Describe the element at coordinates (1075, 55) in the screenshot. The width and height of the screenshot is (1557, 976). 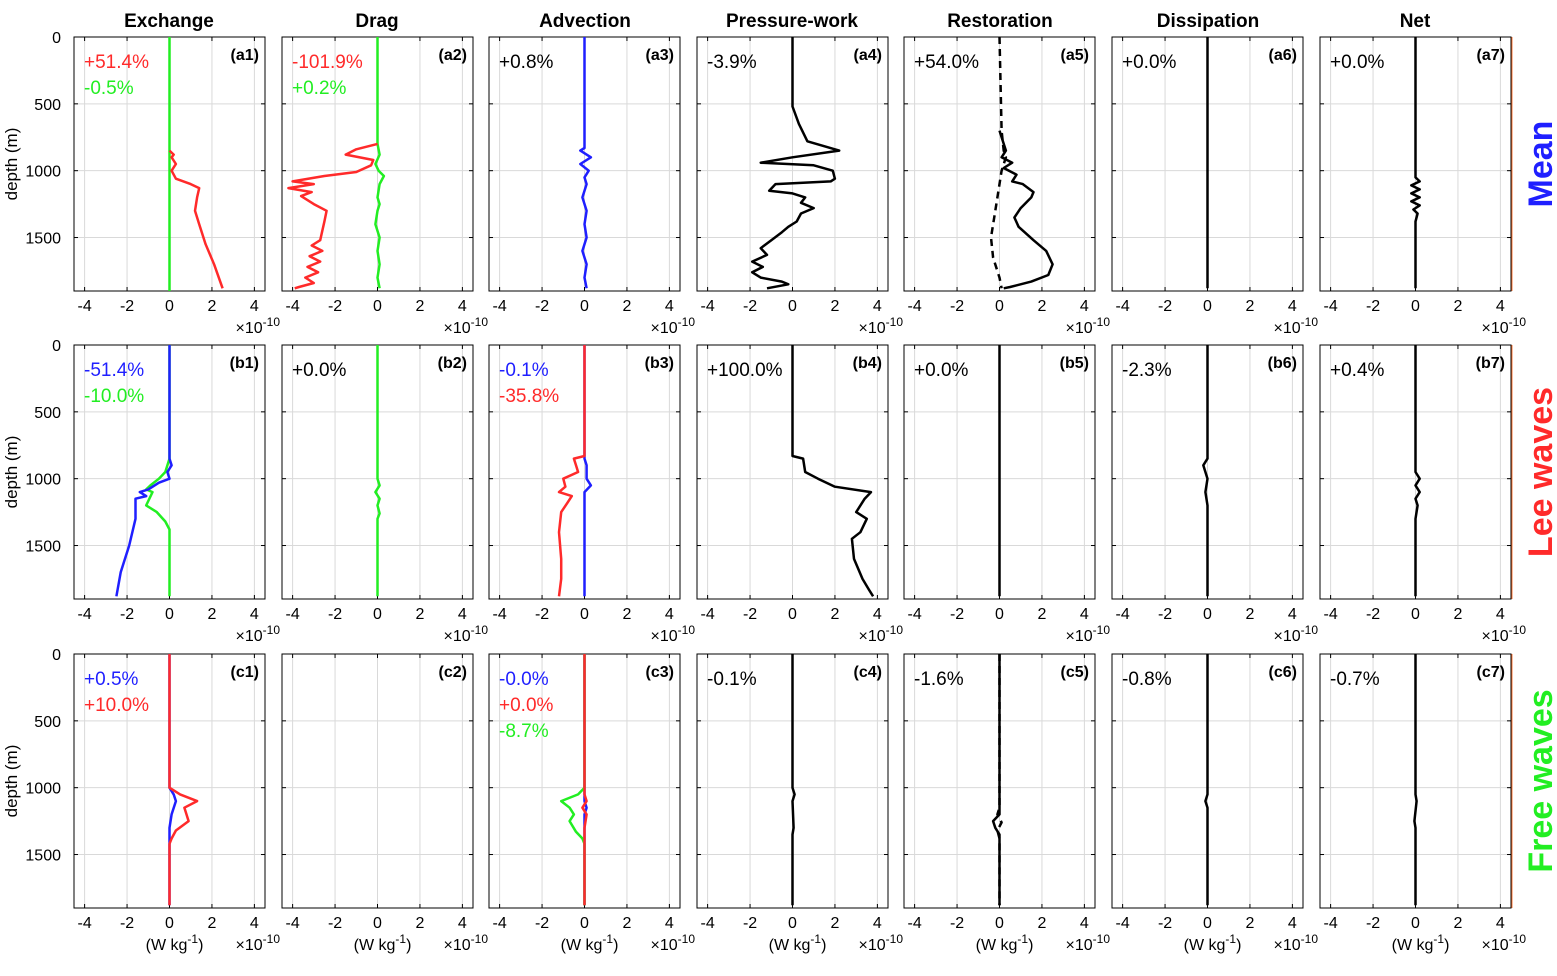
I see `panel-id-label: (a5)` at that location.